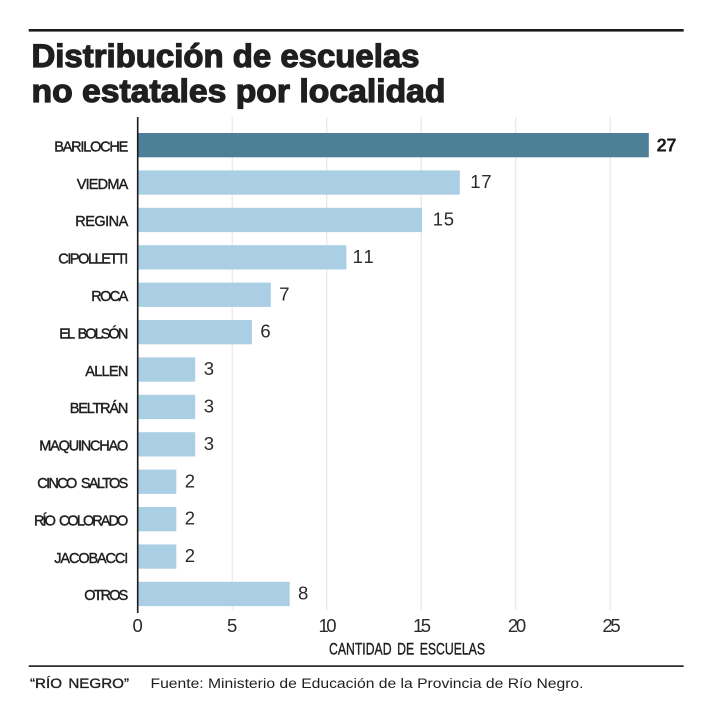 This screenshot has width=713, height=719. I want to click on svg-text: CINCO SALTOS, so click(82, 484).